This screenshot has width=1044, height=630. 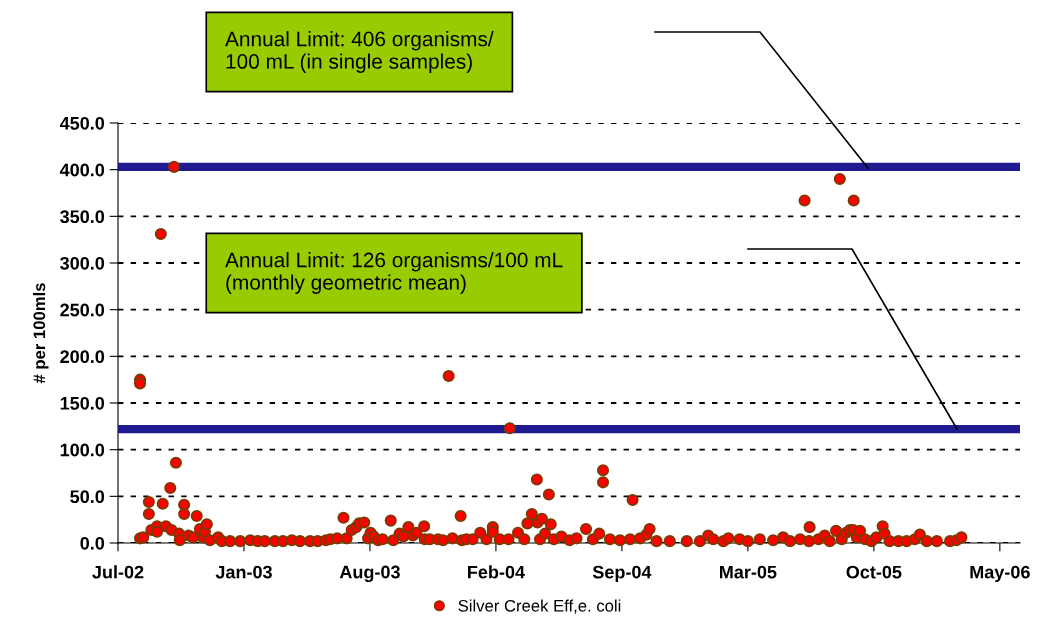 What do you see at coordinates (118, 572) in the screenshot?
I see `x-tick-label: Jul-02` at bounding box center [118, 572].